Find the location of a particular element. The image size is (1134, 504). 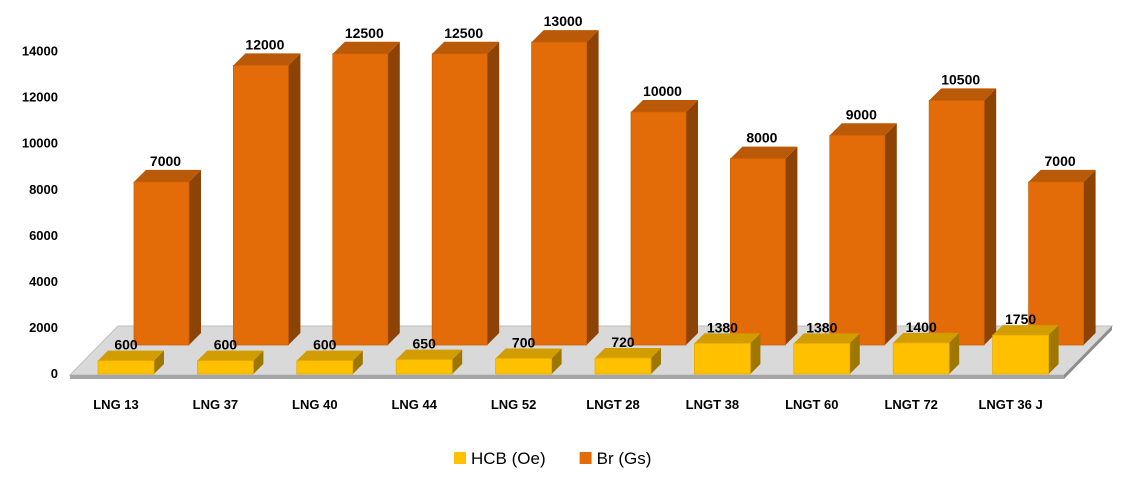

data-label-hcb-oe: 1750 is located at coordinates (1020, 319).